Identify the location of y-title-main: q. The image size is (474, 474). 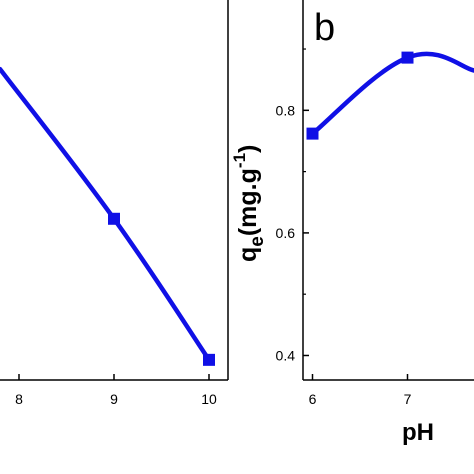
(248, 254).